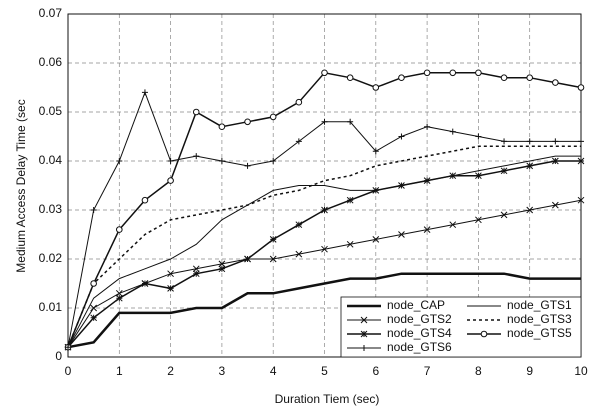 This screenshot has width=589, height=414. Describe the element at coordinates (51, 13) in the screenshot. I see `y-tick-label: 0.07` at that location.